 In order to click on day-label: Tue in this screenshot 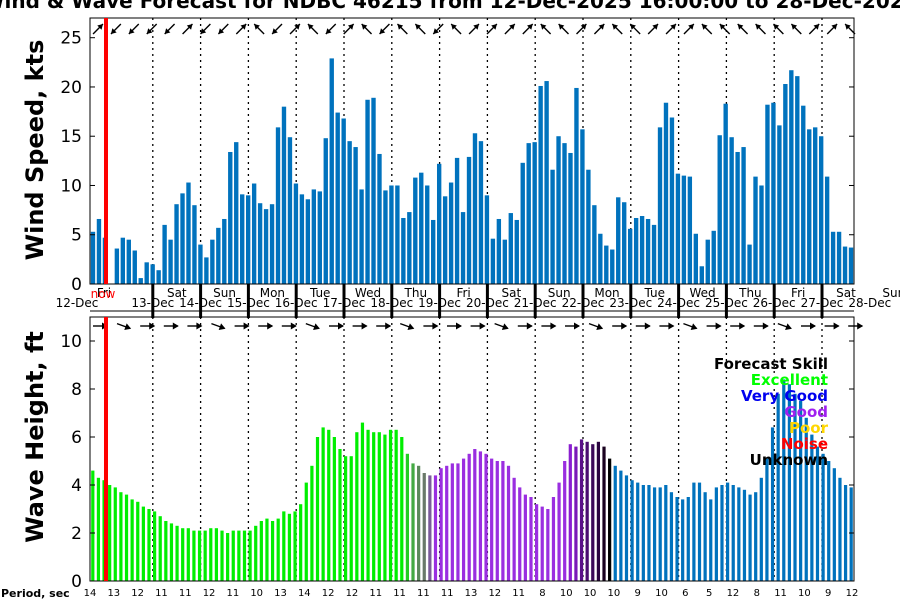, I will do `click(320, 293)`.